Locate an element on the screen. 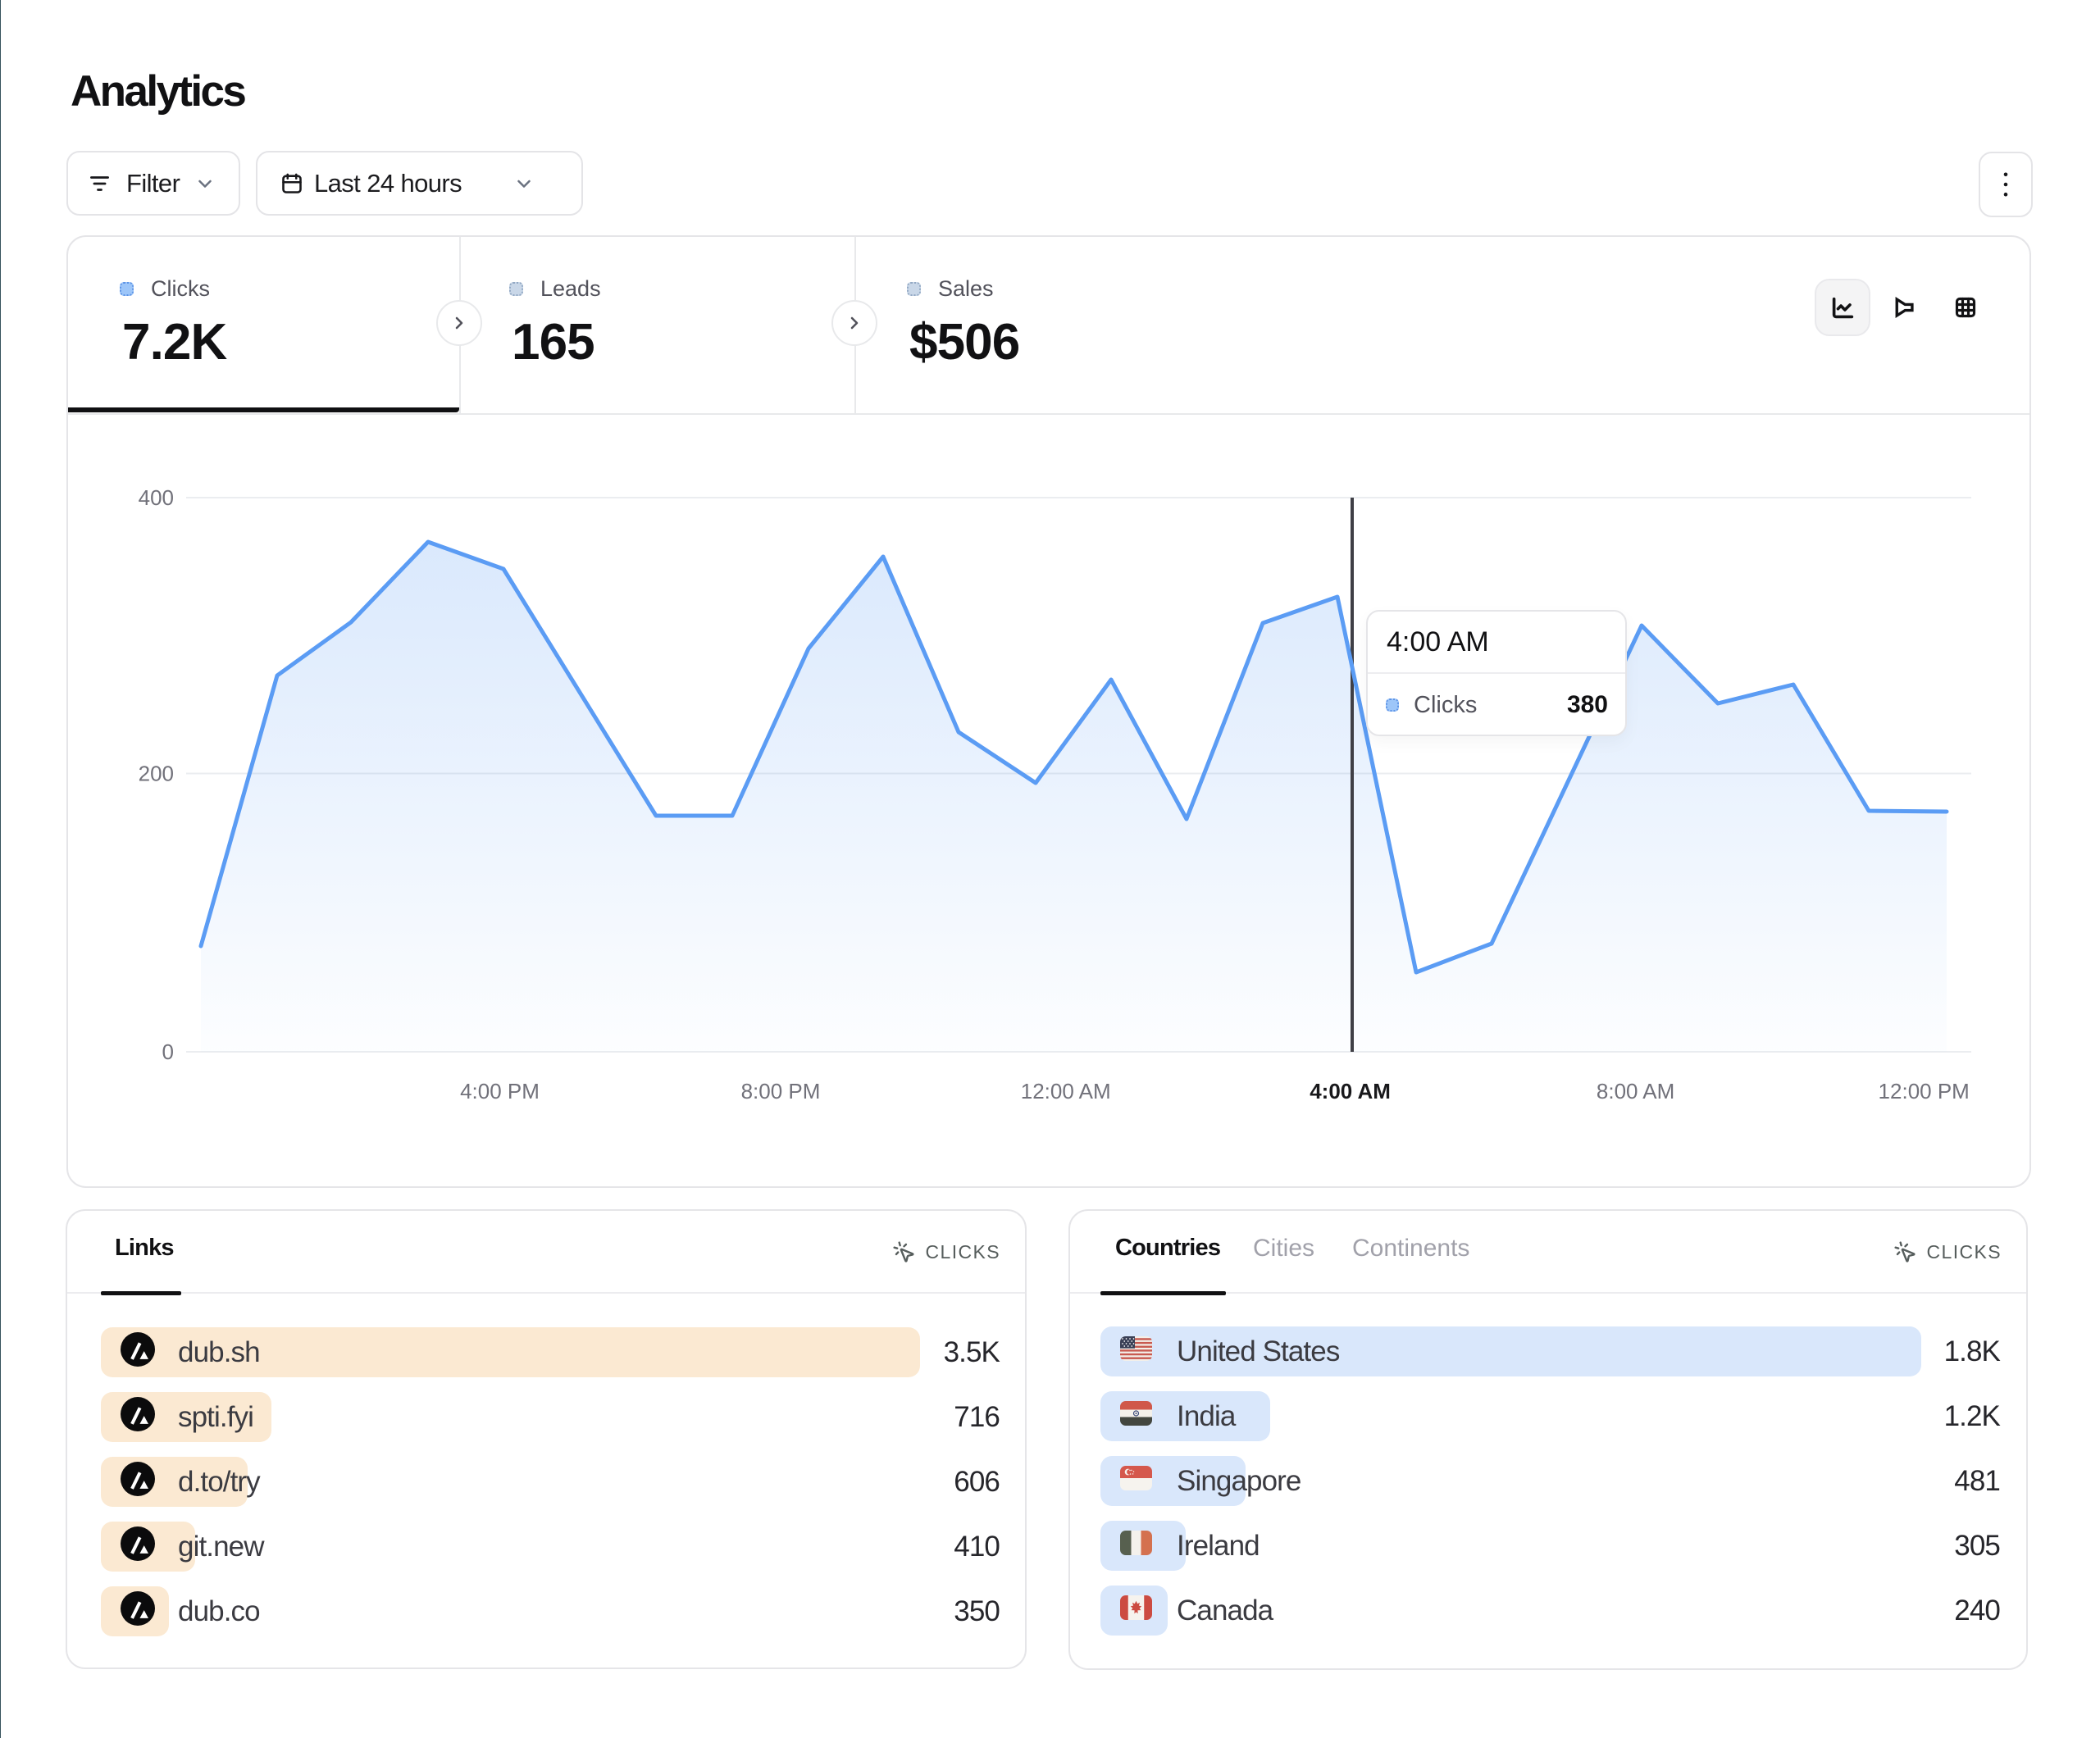  svg-text: 4:00 PM is located at coordinates (500, 1091).